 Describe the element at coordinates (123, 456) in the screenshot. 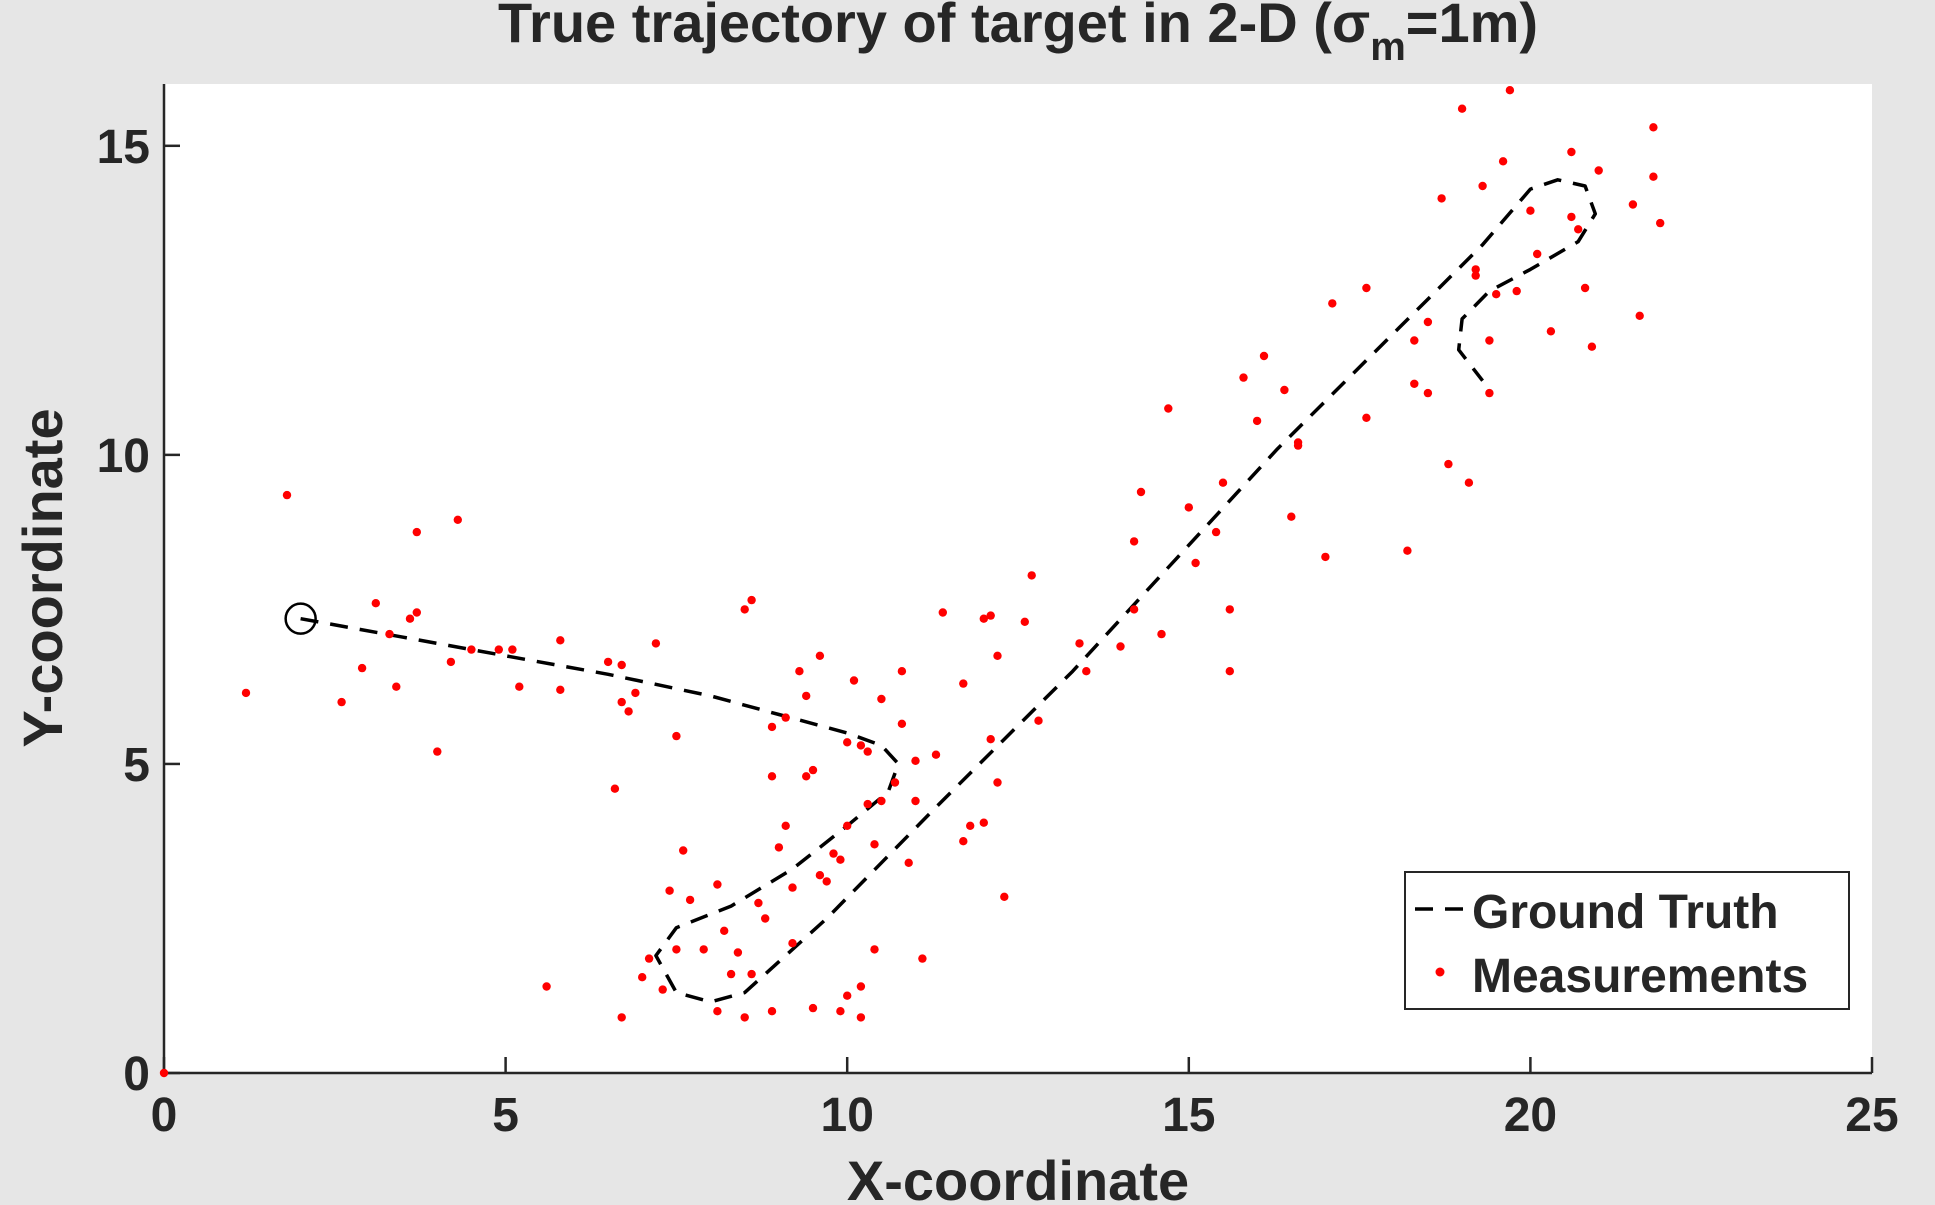

I see `y-tick-label: 10` at that location.